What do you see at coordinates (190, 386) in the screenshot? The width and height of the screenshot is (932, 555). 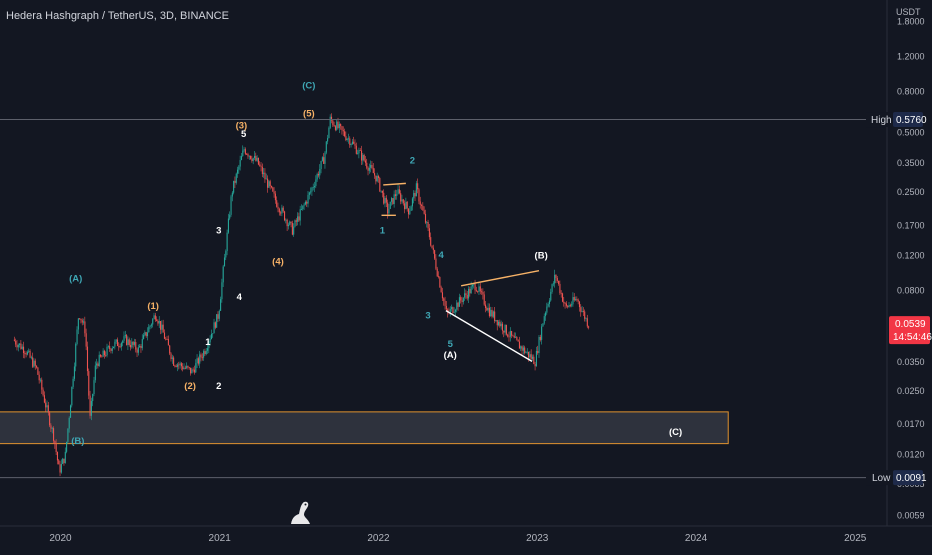 I see `wave-label: (2)` at bounding box center [190, 386].